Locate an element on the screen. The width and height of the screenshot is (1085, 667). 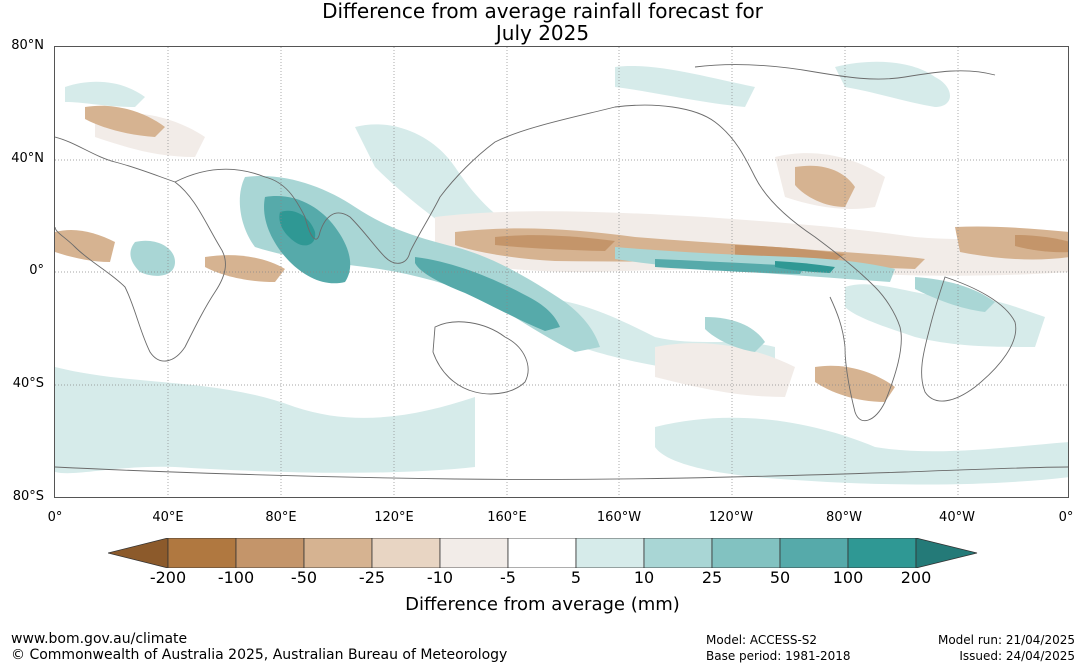
lon-label-40w: 40°W is located at coordinates (957, 517).